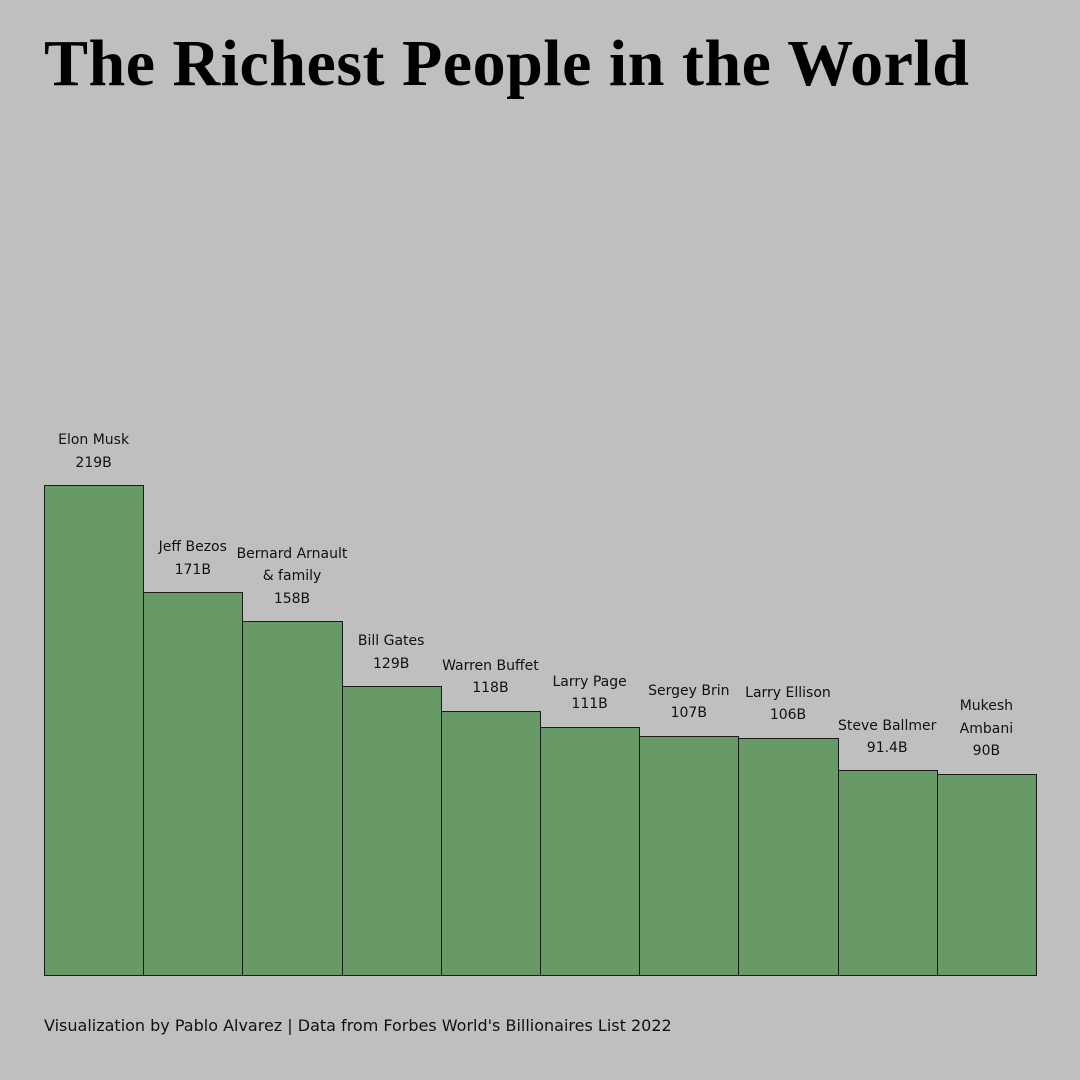  I want to click on bar-label: Warren Buffet 118B, so click(490, 677).